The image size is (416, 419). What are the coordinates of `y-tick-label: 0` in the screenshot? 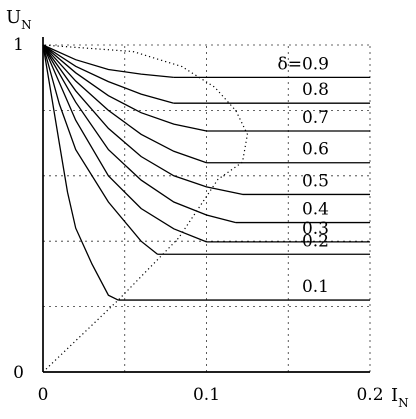 It's located at (18, 373).